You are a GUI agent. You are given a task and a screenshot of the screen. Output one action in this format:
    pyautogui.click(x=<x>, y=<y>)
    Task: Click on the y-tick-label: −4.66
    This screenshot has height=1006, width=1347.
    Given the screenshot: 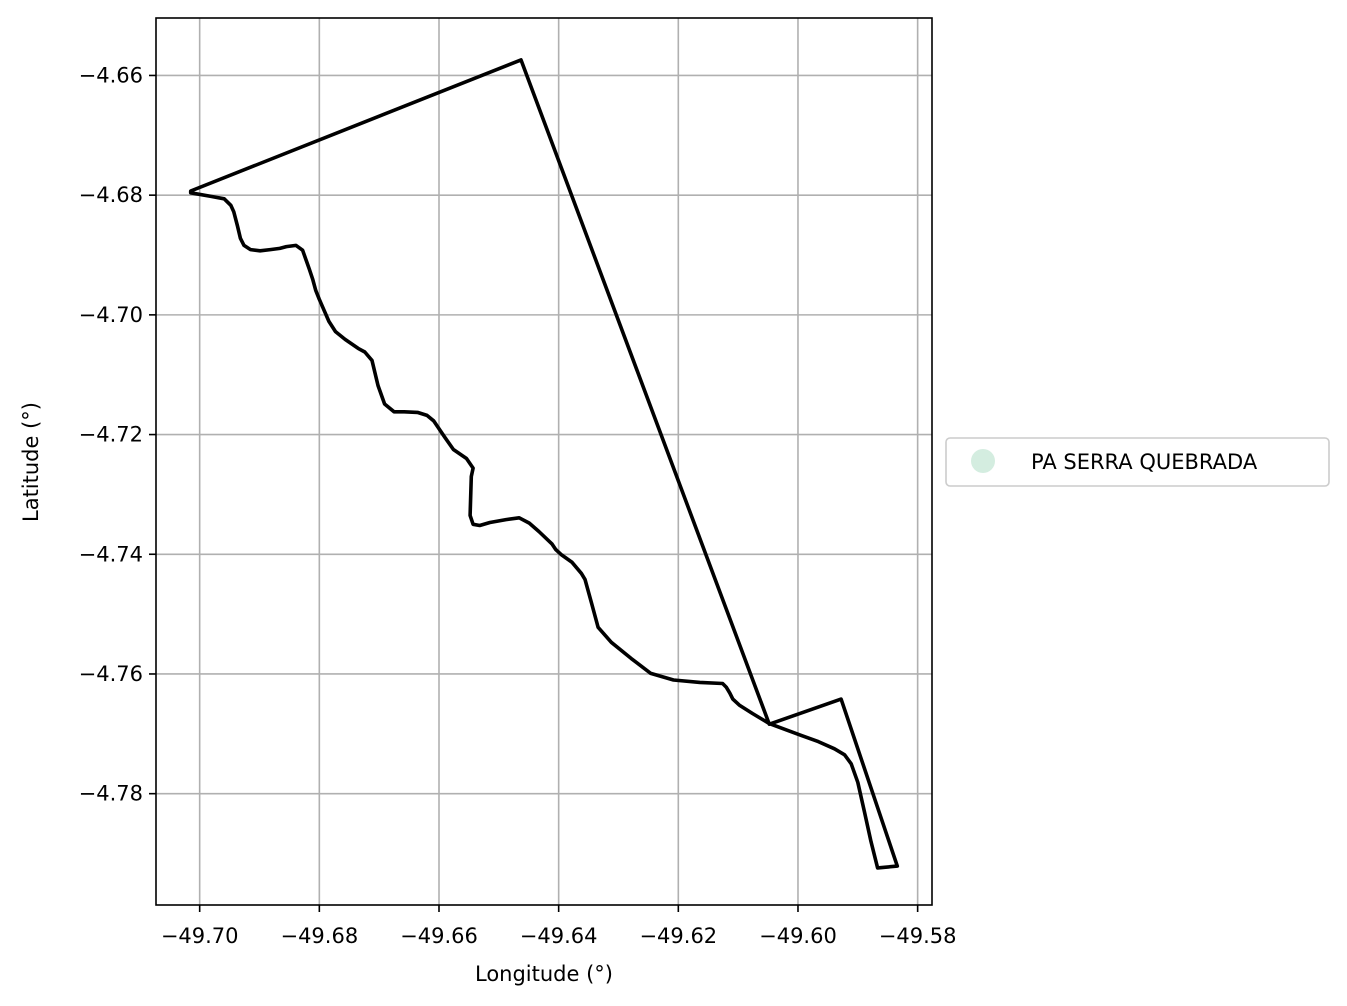 What is the action you would take?
    pyautogui.click(x=111, y=75)
    